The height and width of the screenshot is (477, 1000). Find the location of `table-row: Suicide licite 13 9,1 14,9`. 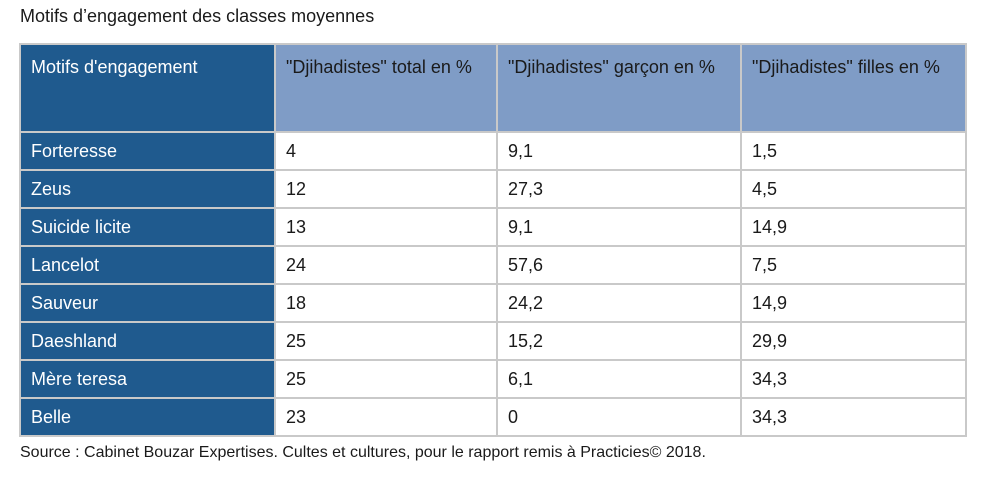

table-row: Suicide licite 13 9,1 14,9 is located at coordinates (493, 227).